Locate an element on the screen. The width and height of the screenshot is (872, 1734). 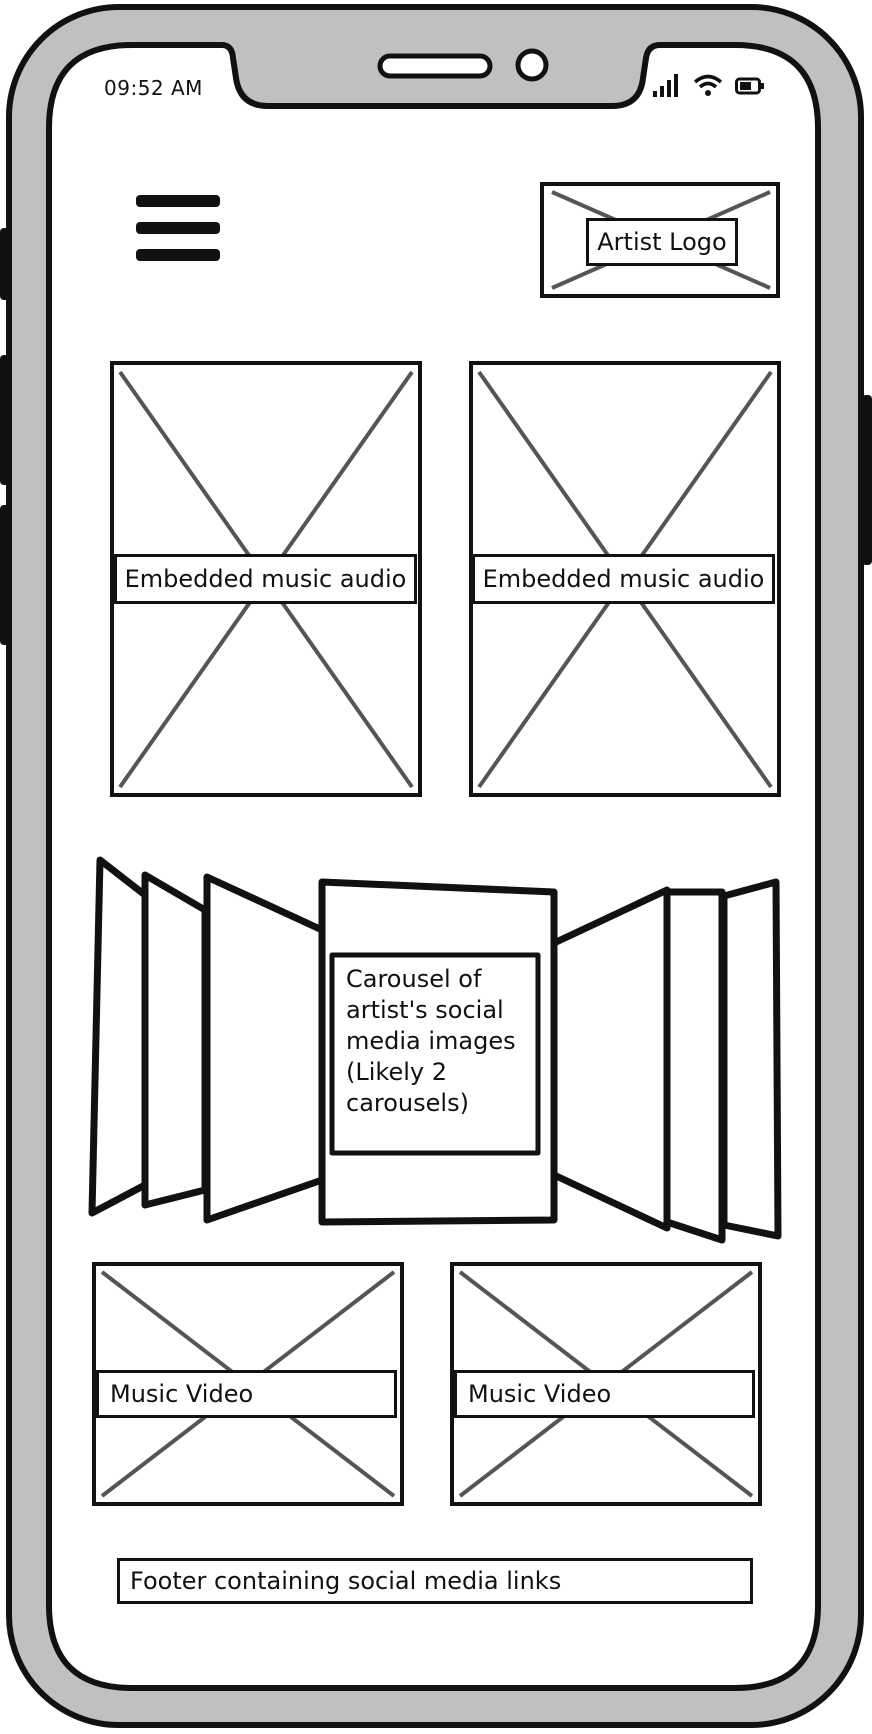
artist-logo: Artist Logo is located at coordinates (662, 242).